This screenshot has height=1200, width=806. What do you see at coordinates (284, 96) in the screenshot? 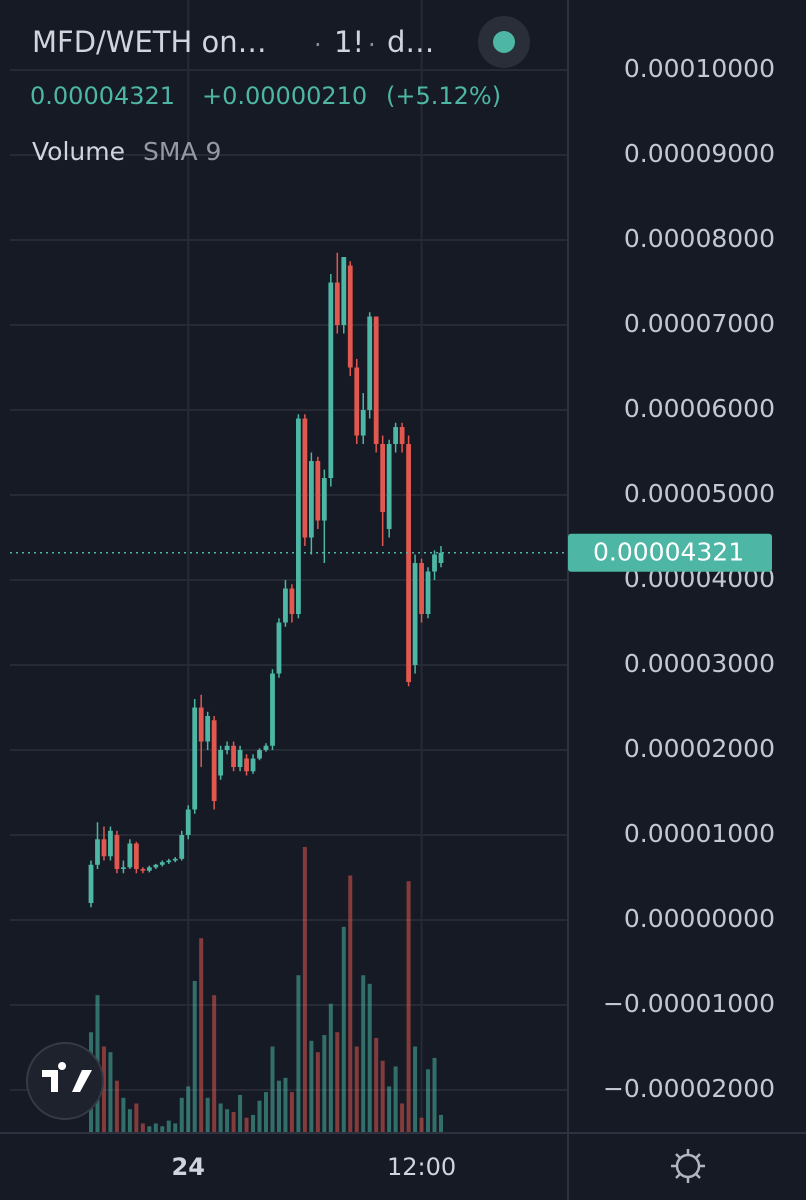
I see `change: +0.00000210` at bounding box center [284, 96].